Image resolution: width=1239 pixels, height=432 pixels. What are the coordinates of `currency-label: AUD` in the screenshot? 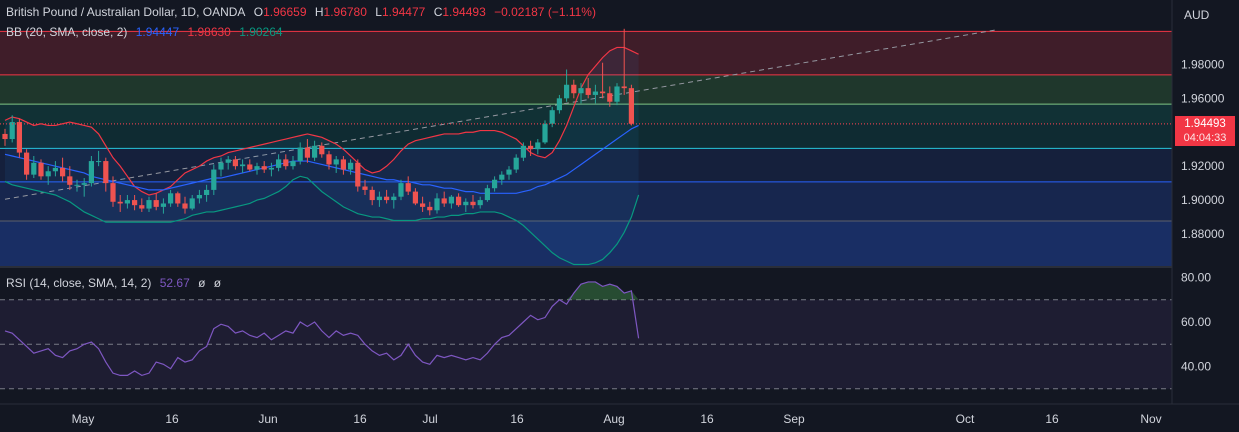 It's located at (1197, 15).